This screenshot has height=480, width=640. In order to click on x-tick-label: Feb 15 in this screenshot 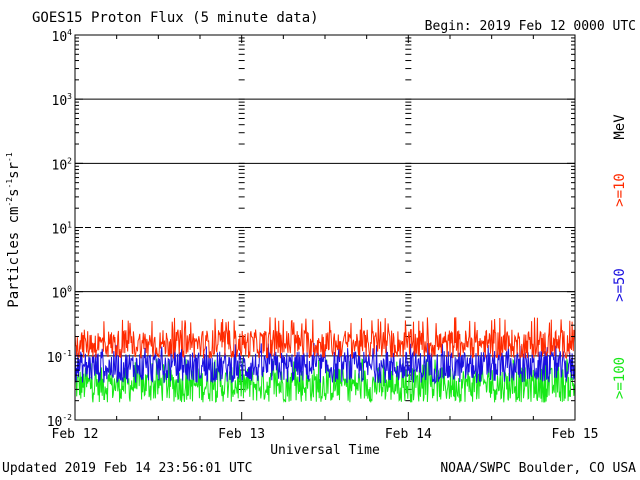, I will do `click(575, 434)`.